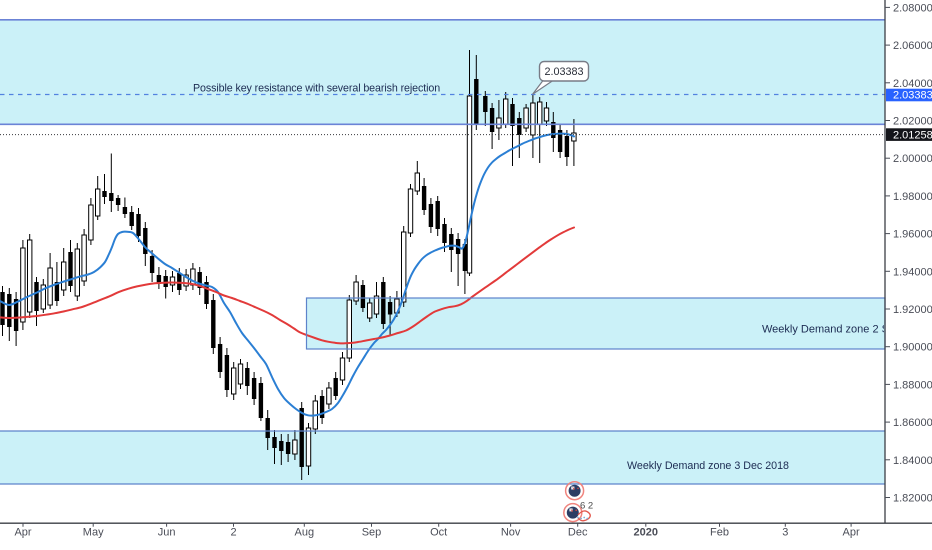 The height and width of the screenshot is (550, 932). Describe the element at coordinates (912, 8) in the screenshot. I see `svg-text: 2.08000` at that location.